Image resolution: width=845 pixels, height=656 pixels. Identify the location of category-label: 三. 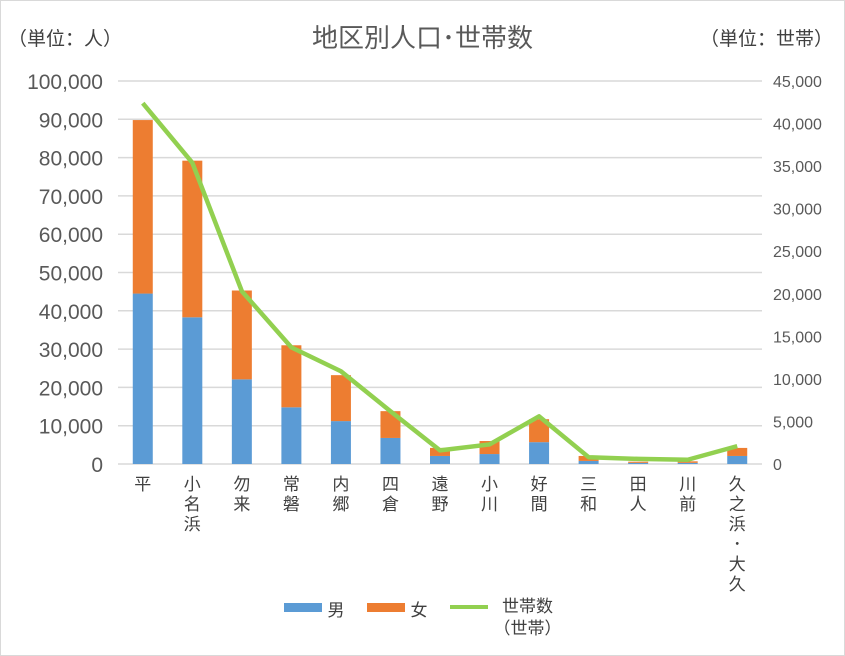
(588, 485).